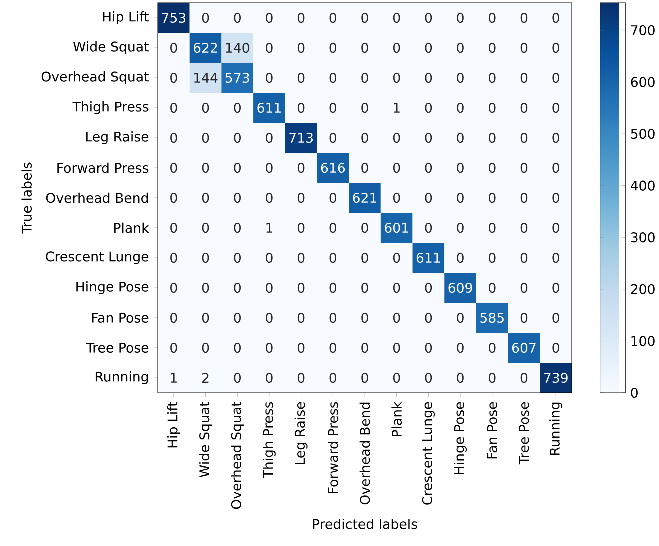 The height and width of the screenshot is (546, 659). Describe the element at coordinates (27, 198) in the screenshot. I see `y-axis-title: True labels` at that location.